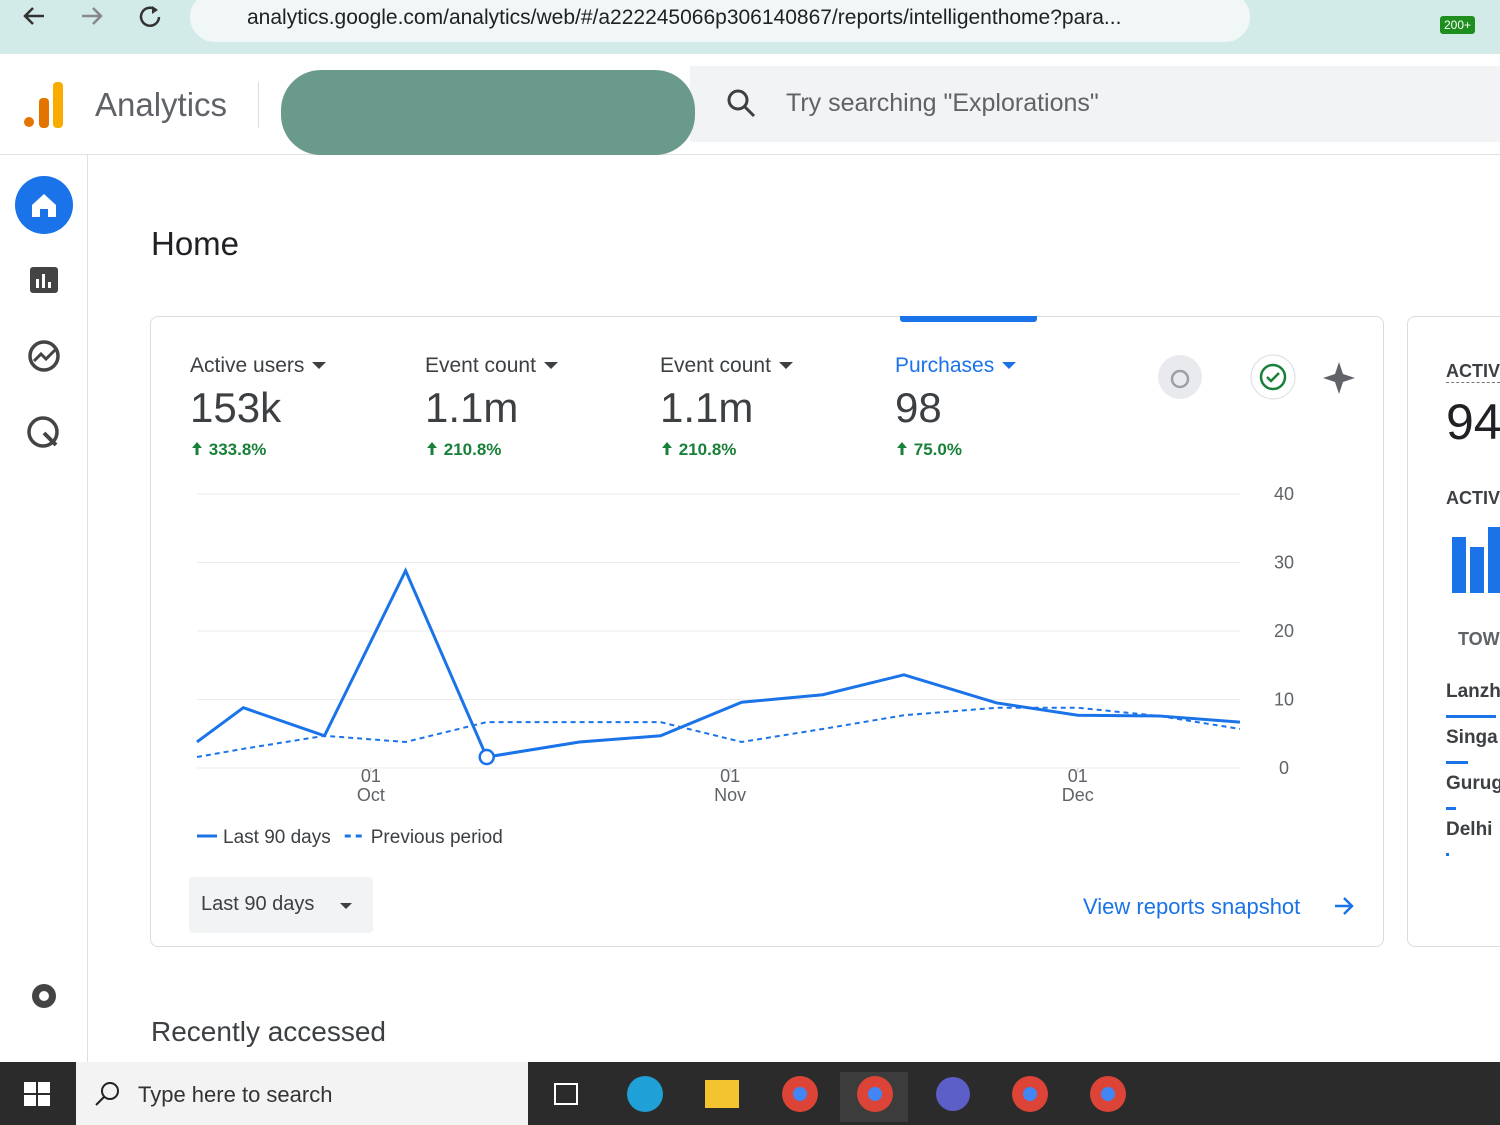 This screenshot has height=1125, width=1500. I want to click on nav-icons, so click(43, 609).